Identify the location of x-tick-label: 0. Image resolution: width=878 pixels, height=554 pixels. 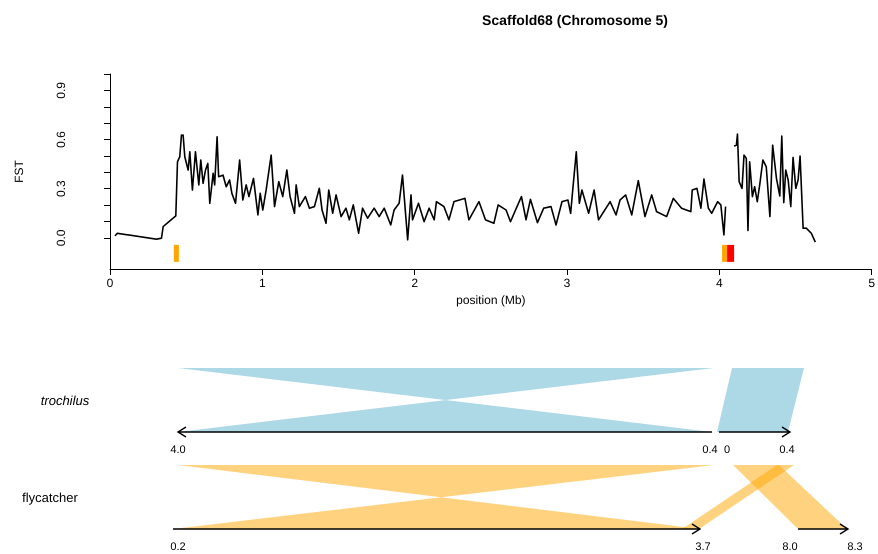
(110, 283).